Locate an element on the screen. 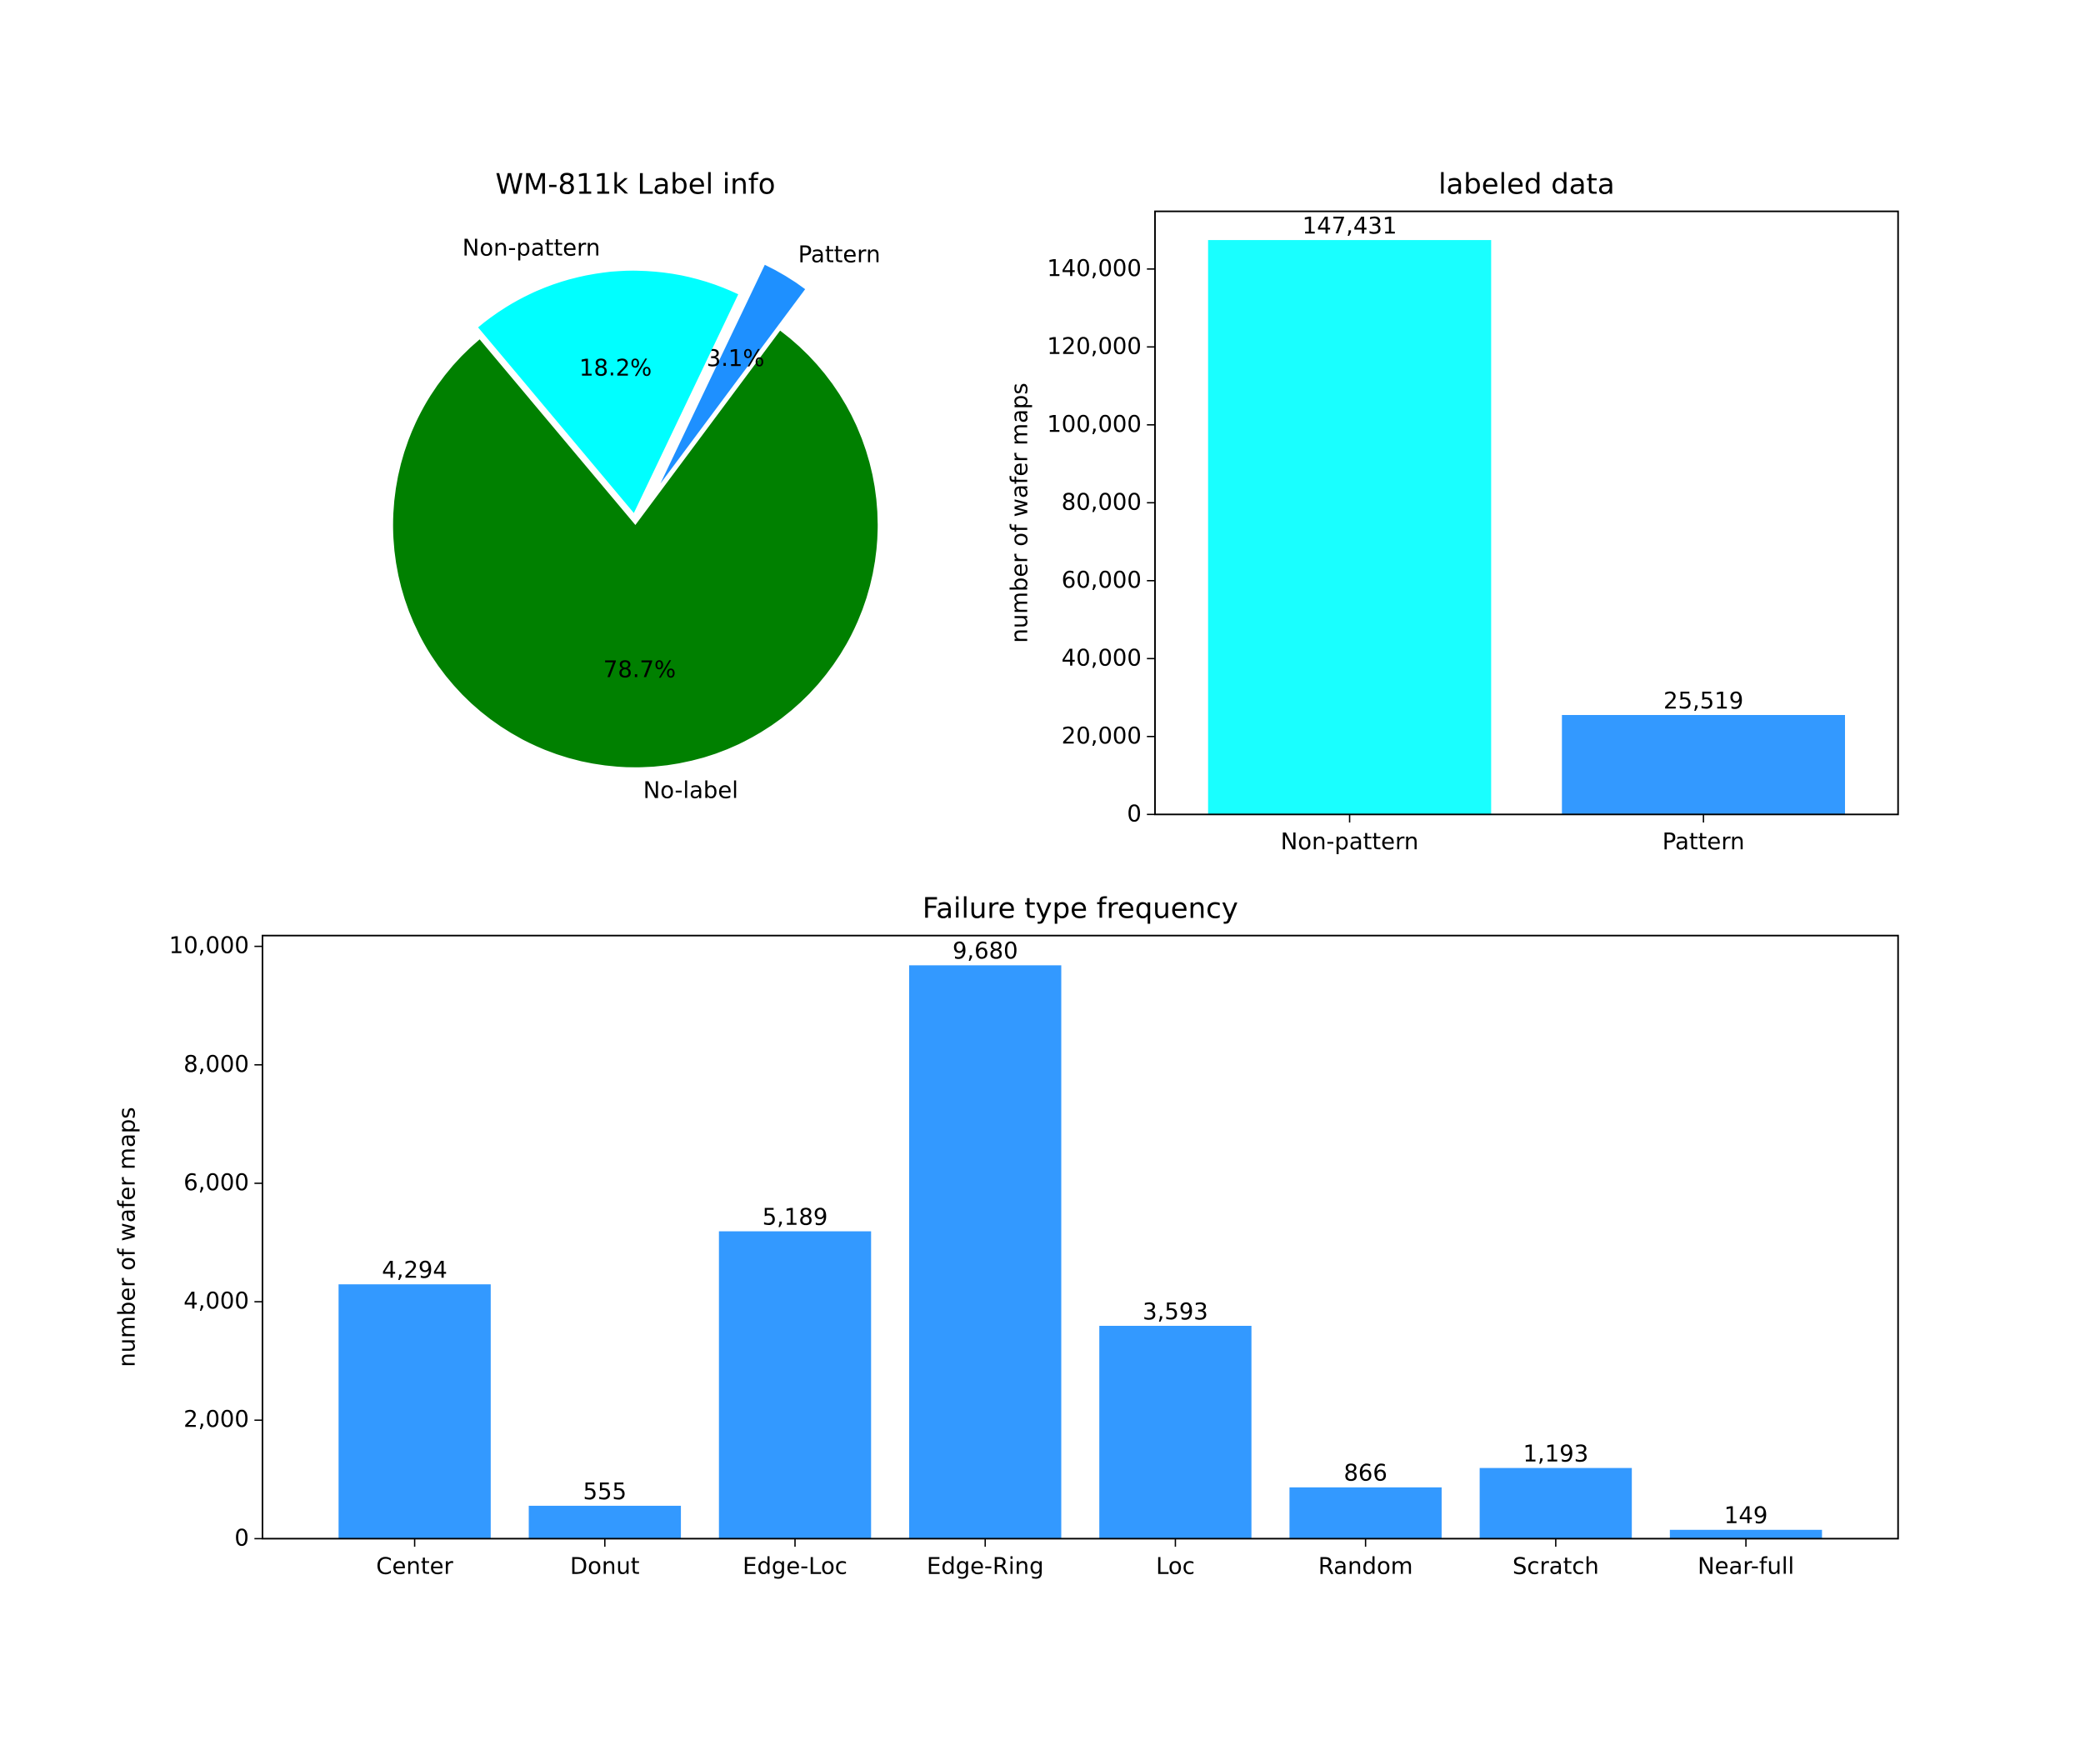 The height and width of the screenshot is (1750, 2100). chart-title: labeled data is located at coordinates (1526, 184).